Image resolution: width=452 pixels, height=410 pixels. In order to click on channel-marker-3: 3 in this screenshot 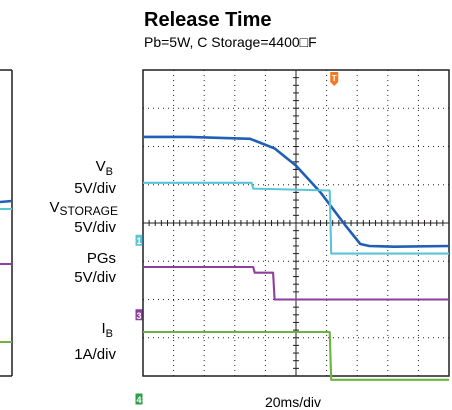, I will do `click(139, 315)`.